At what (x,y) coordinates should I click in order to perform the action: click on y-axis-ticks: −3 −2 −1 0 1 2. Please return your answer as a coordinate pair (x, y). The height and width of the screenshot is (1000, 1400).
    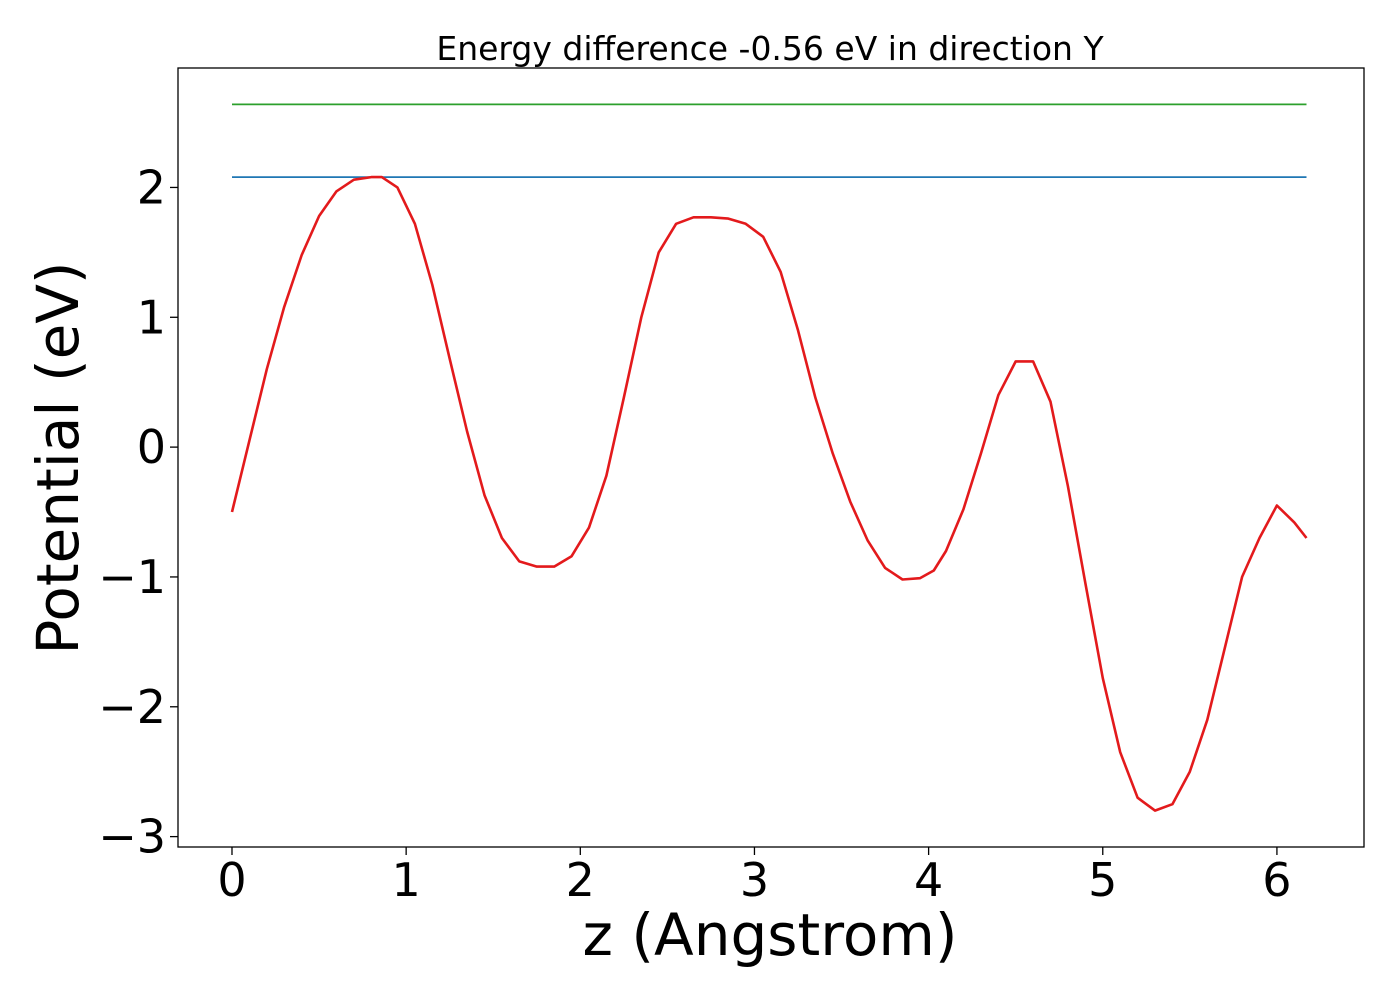
    Looking at the image, I should click on (138, 512).